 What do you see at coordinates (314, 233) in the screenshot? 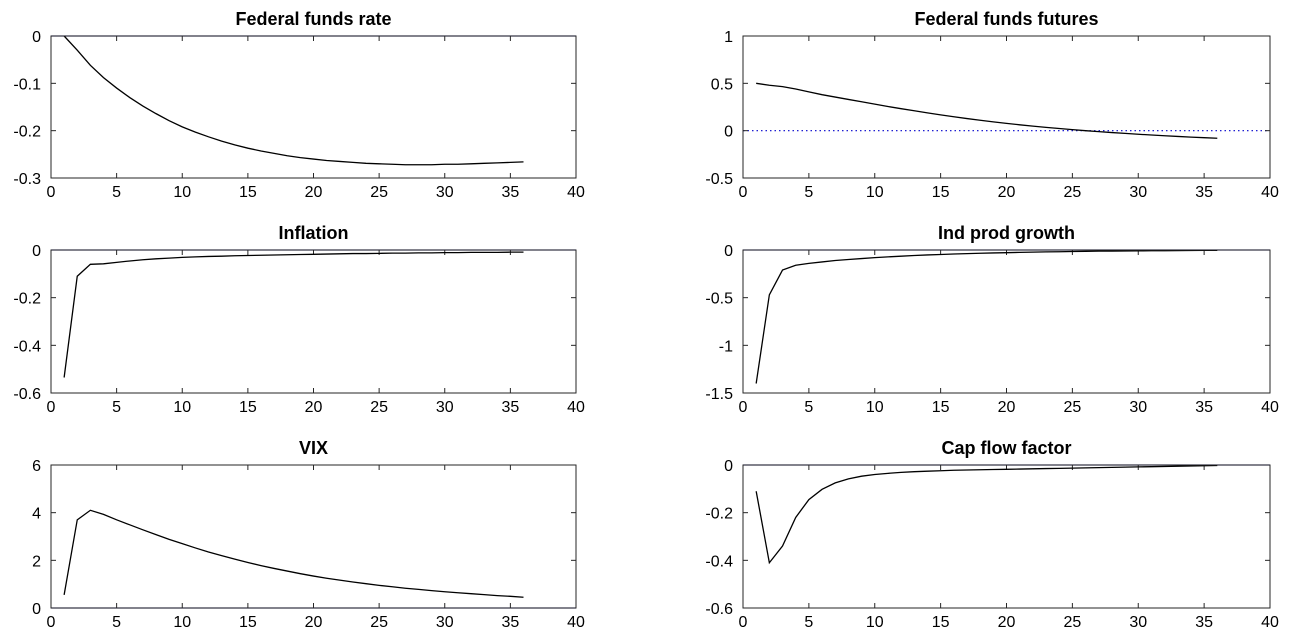
I see `panel-title: Inflation` at bounding box center [314, 233].